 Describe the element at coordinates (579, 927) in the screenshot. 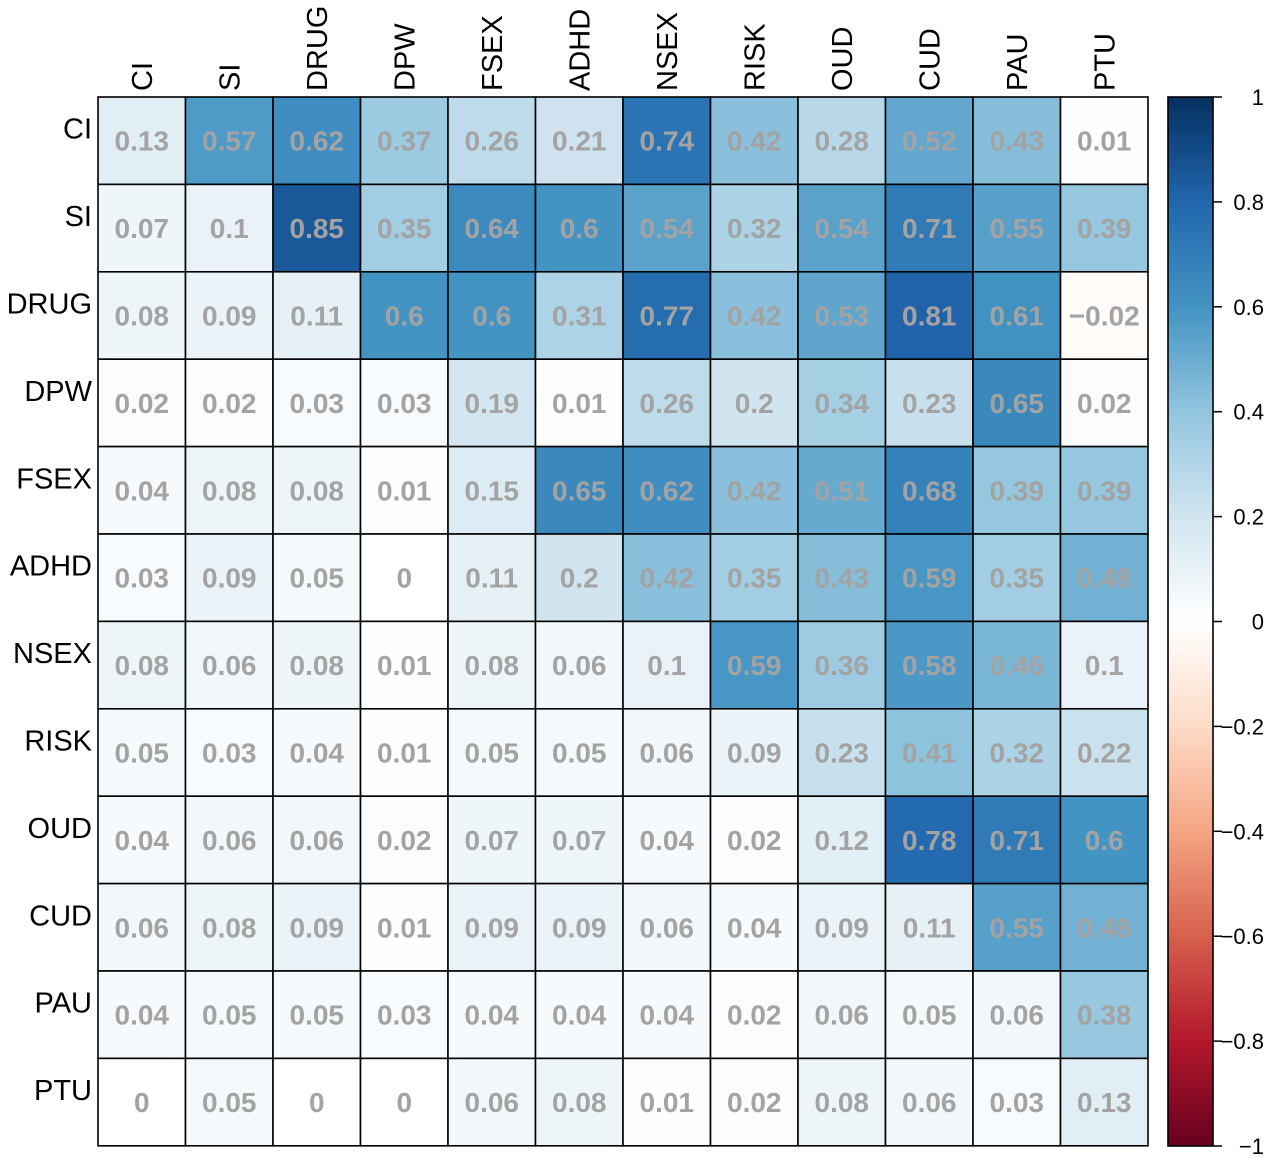

I see `cell-value-label: 0.09` at that location.